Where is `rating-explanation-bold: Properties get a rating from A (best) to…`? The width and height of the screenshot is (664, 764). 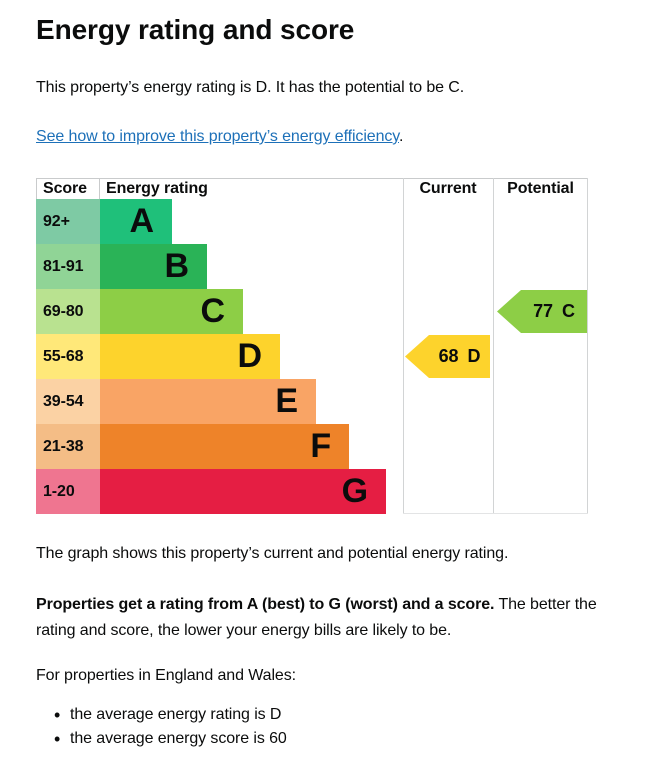 rating-explanation-bold: Properties get a rating from A (best) to… is located at coordinates (265, 604).